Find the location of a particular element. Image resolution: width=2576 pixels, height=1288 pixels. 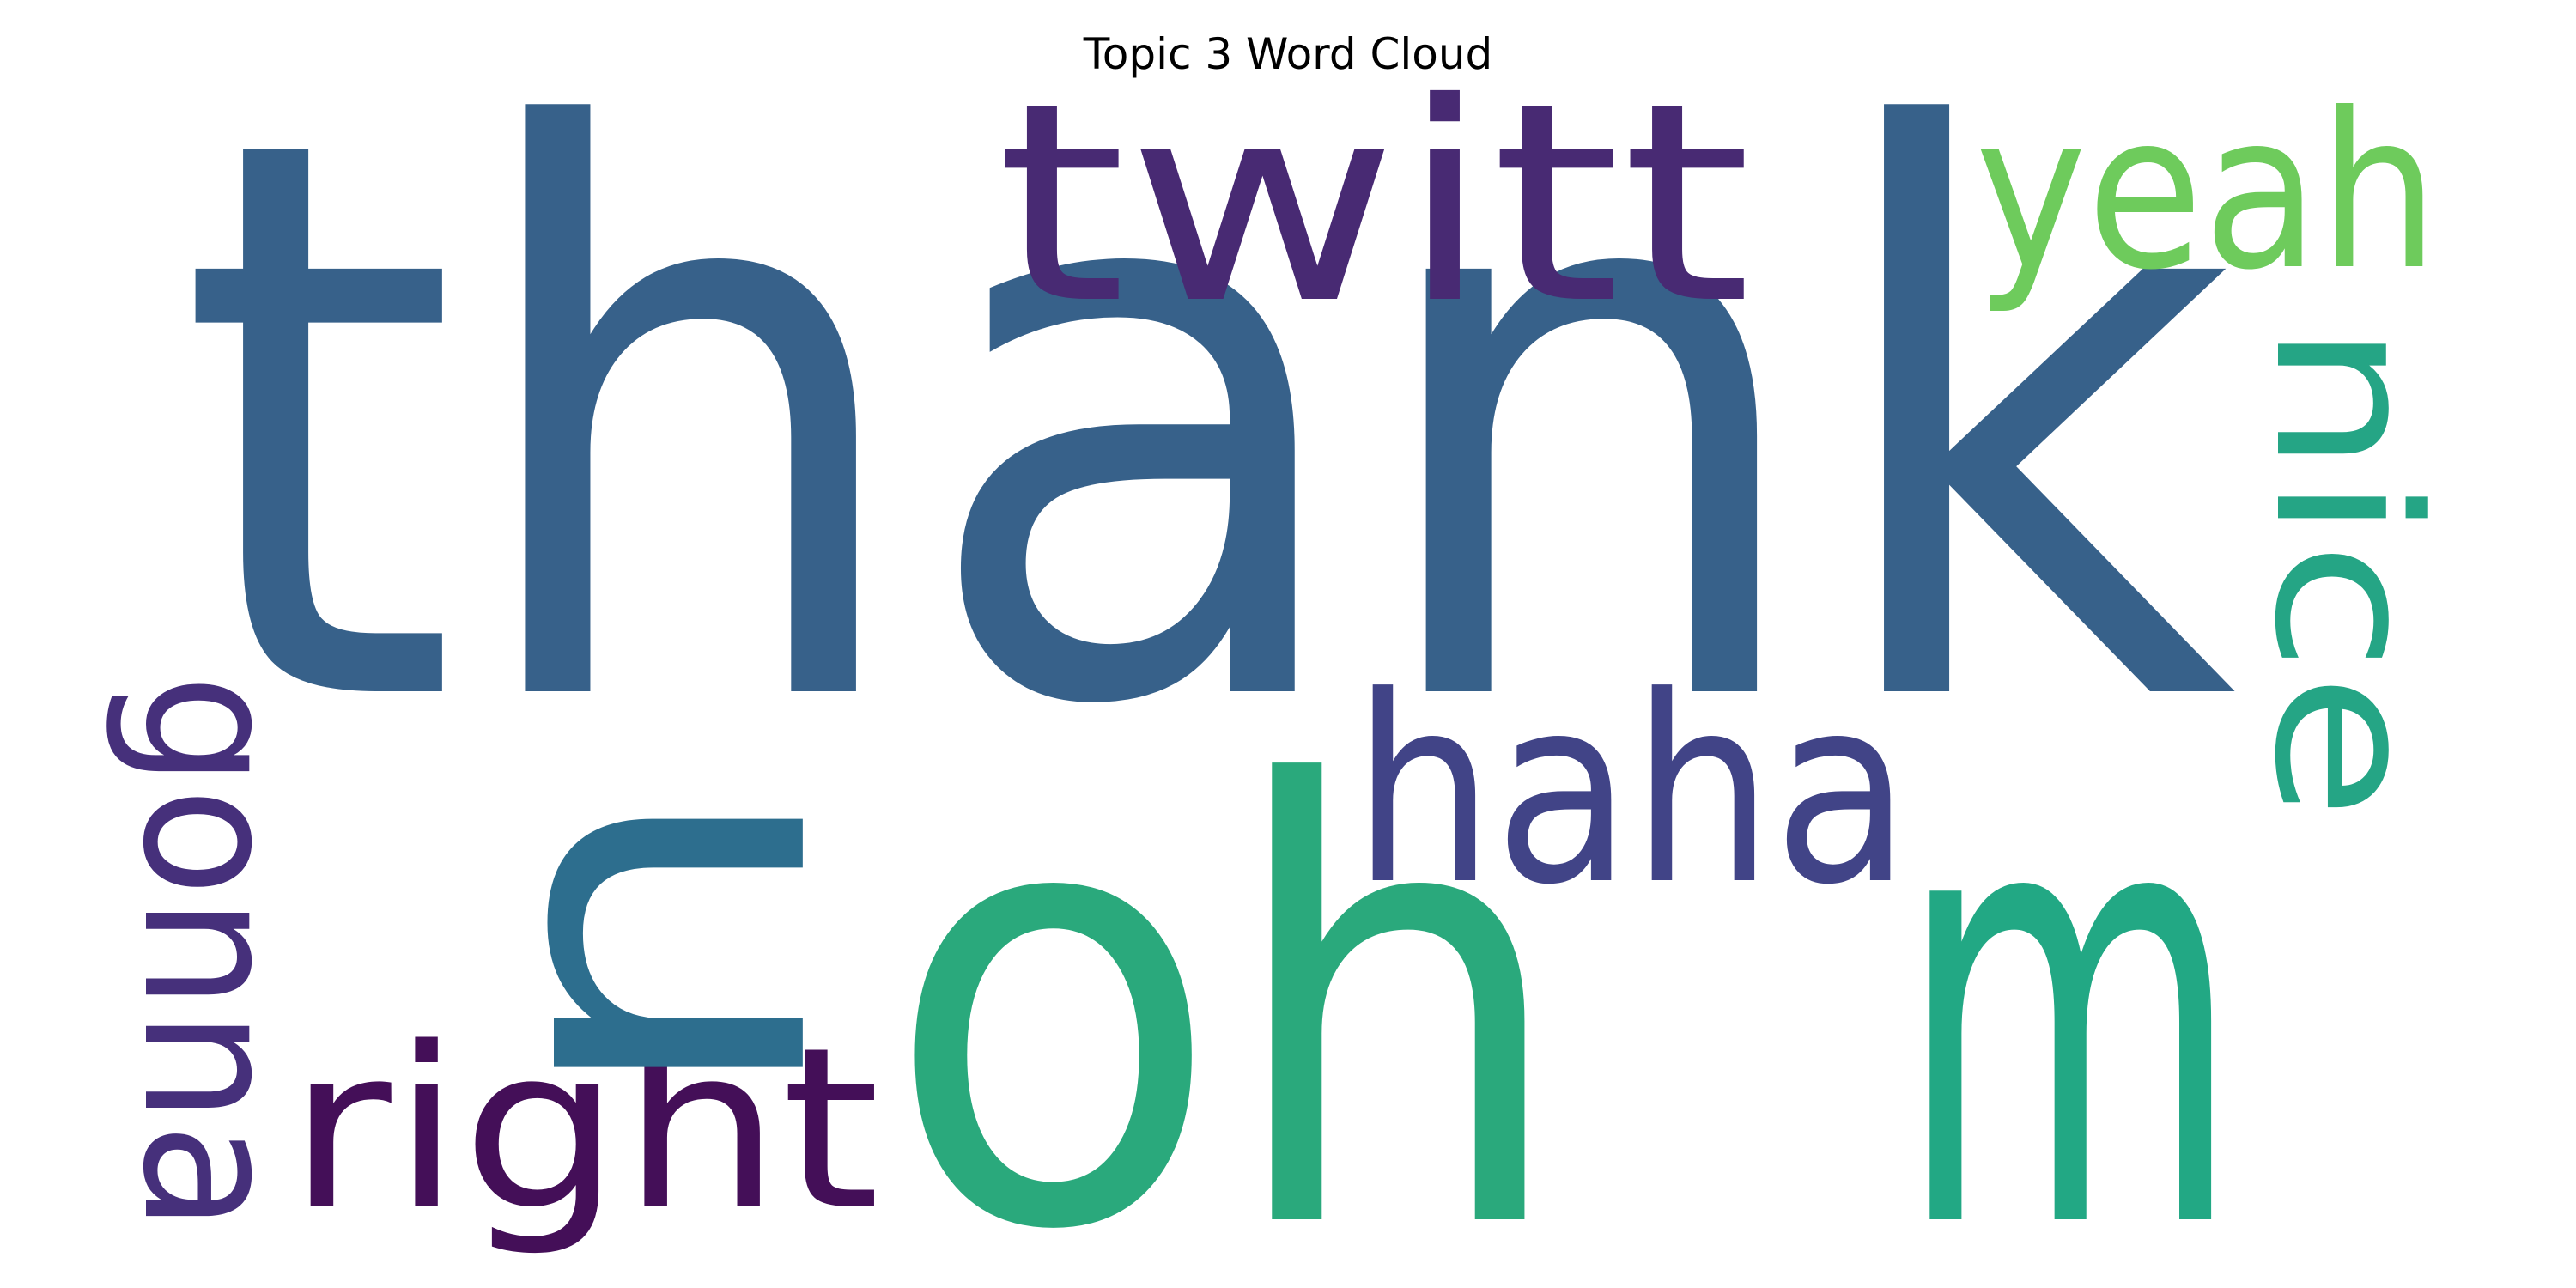

word-haha: haha is located at coordinates (1631, 791).